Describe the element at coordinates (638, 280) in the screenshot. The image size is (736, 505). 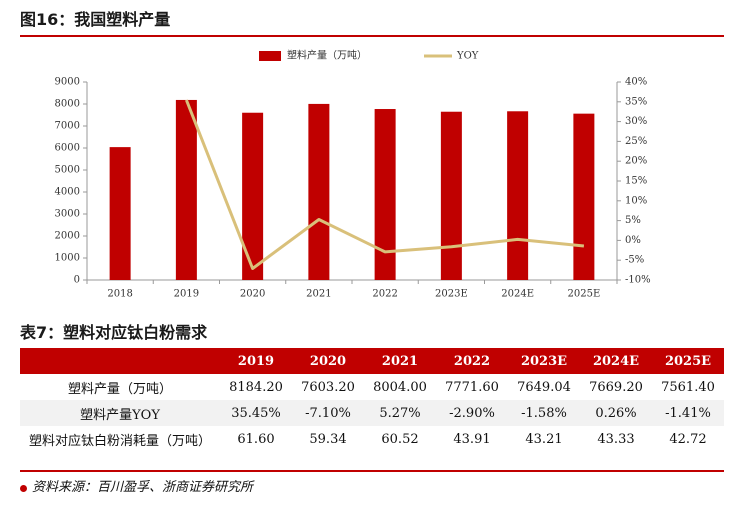
I see `y-right-tick-label: -10%` at that location.